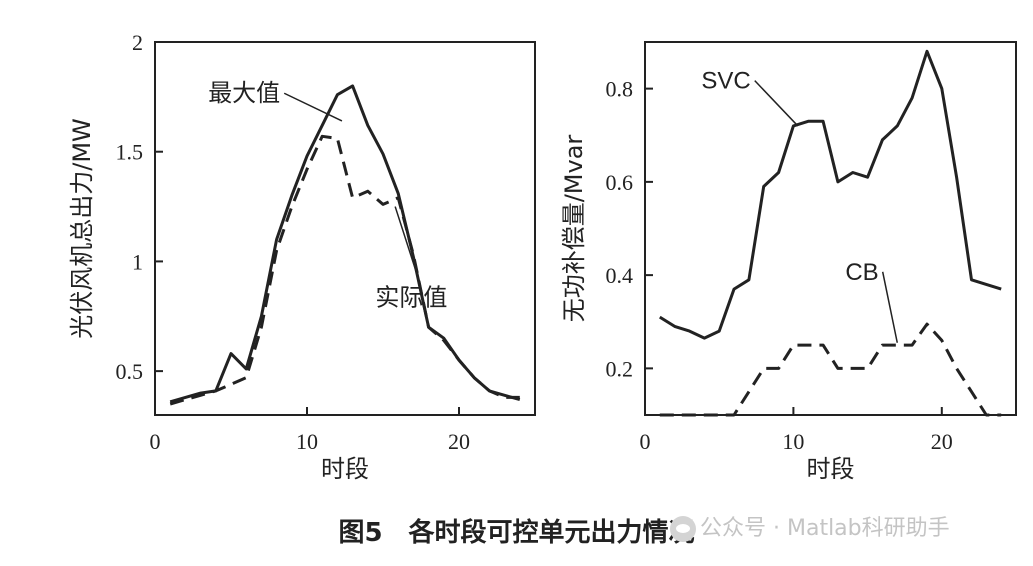 Image resolution: width=1033 pixels, height=566 pixels. I want to click on annotation-label: 实际值, so click(411, 297).